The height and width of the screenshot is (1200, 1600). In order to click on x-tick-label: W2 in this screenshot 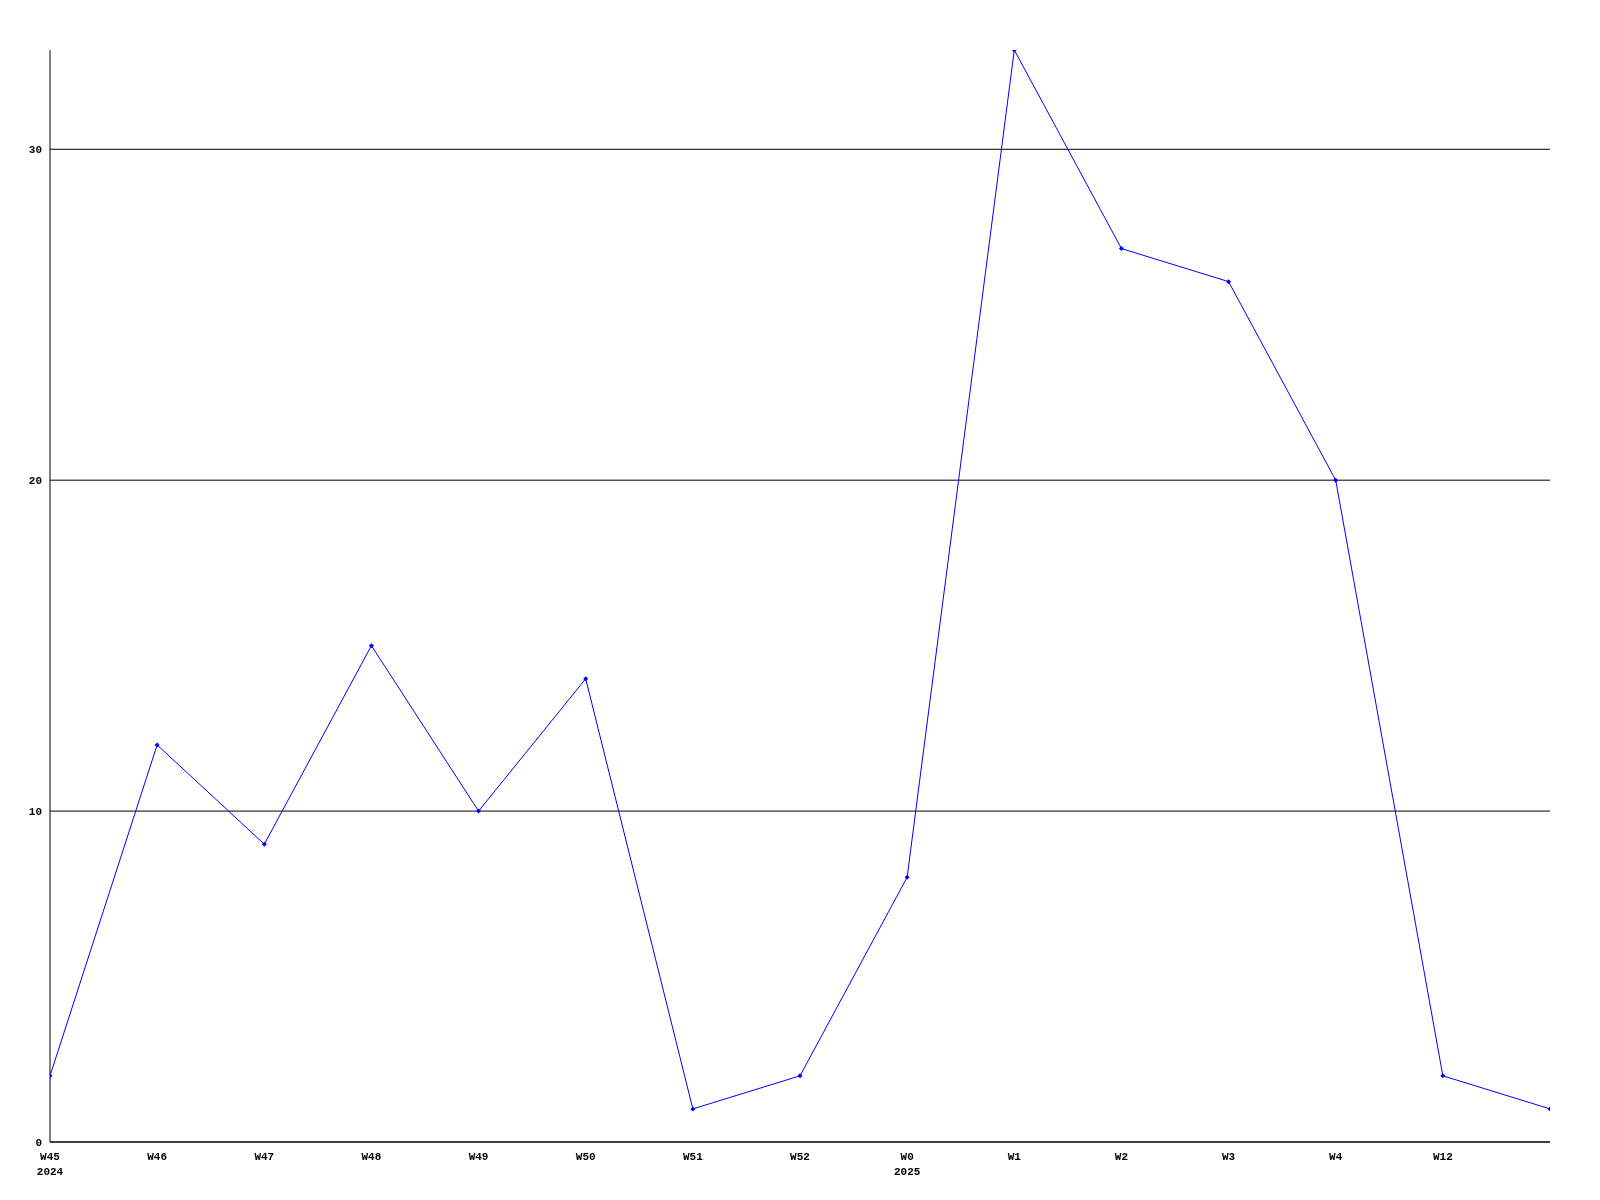, I will do `click(1121, 1157)`.